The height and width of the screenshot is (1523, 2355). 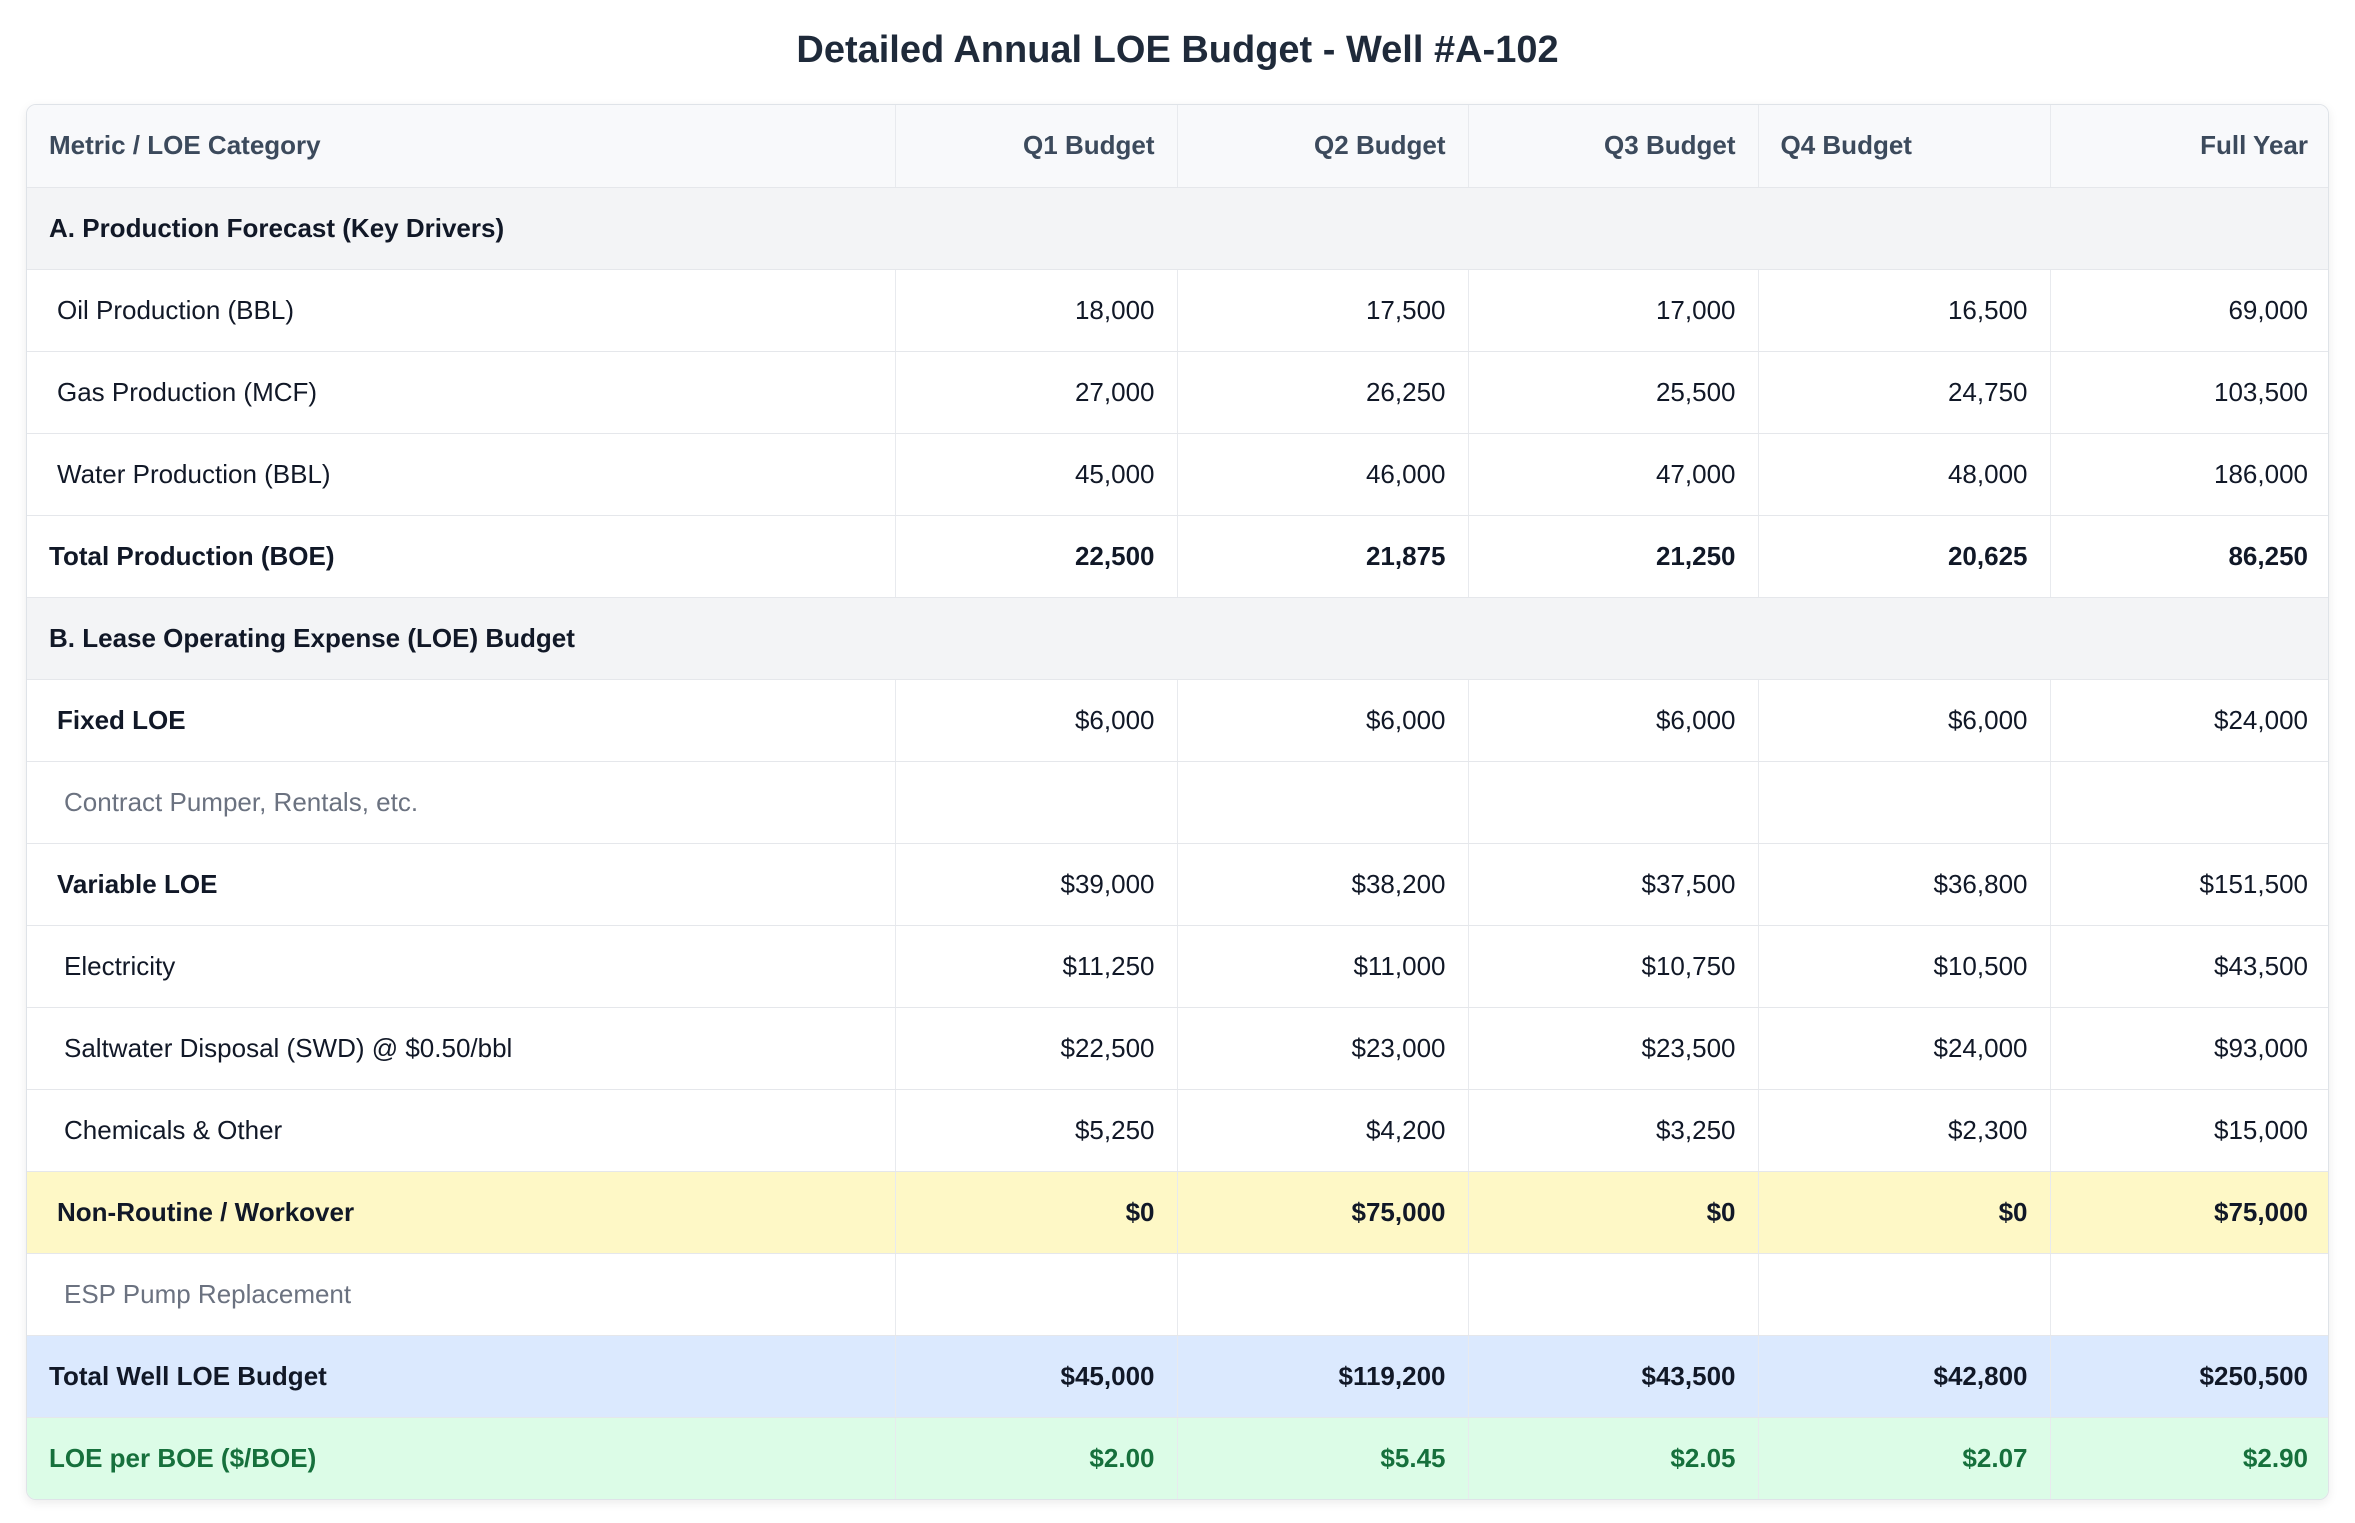 What do you see at coordinates (2189, 1130) in the screenshot?
I see `cell-full-year: $15,000` at bounding box center [2189, 1130].